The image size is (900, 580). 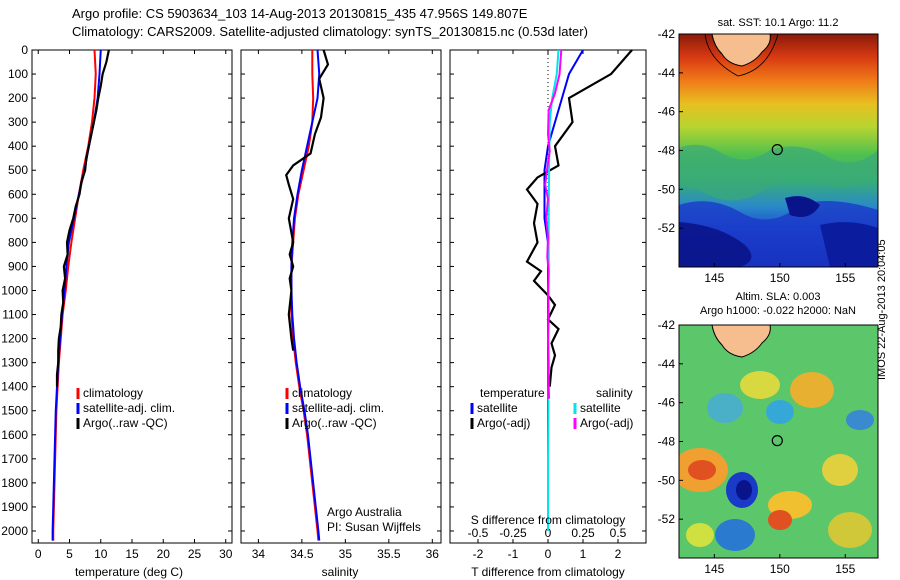 What do you see at coordinates (195, 554) in the screenshot?
I see `x-tick-label: 25` at bounding box center [195, 554].